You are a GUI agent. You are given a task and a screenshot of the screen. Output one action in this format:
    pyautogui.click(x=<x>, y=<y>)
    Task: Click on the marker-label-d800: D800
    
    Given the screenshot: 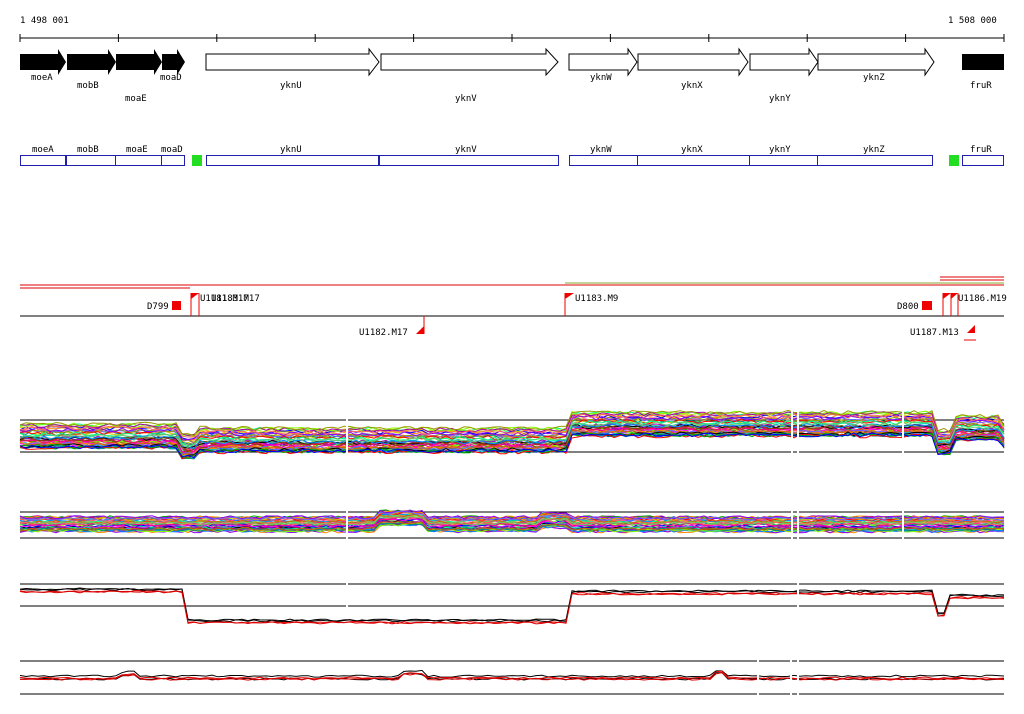 What is the action you would take?
    pyautogui.click(x=908, y=307)
    